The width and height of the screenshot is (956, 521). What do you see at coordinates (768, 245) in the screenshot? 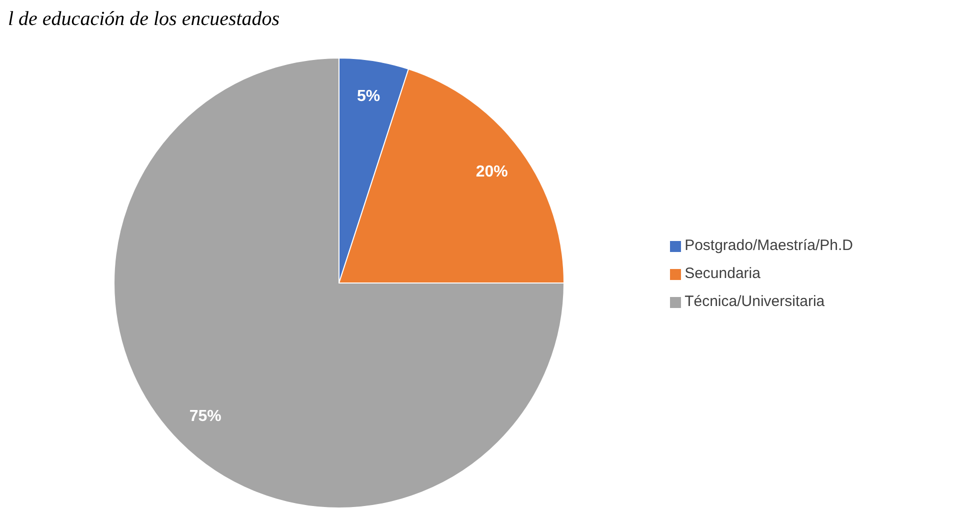
I see `legend-label: Postgrado/Maestría/Ph.D` at bounding box center [768, 245].